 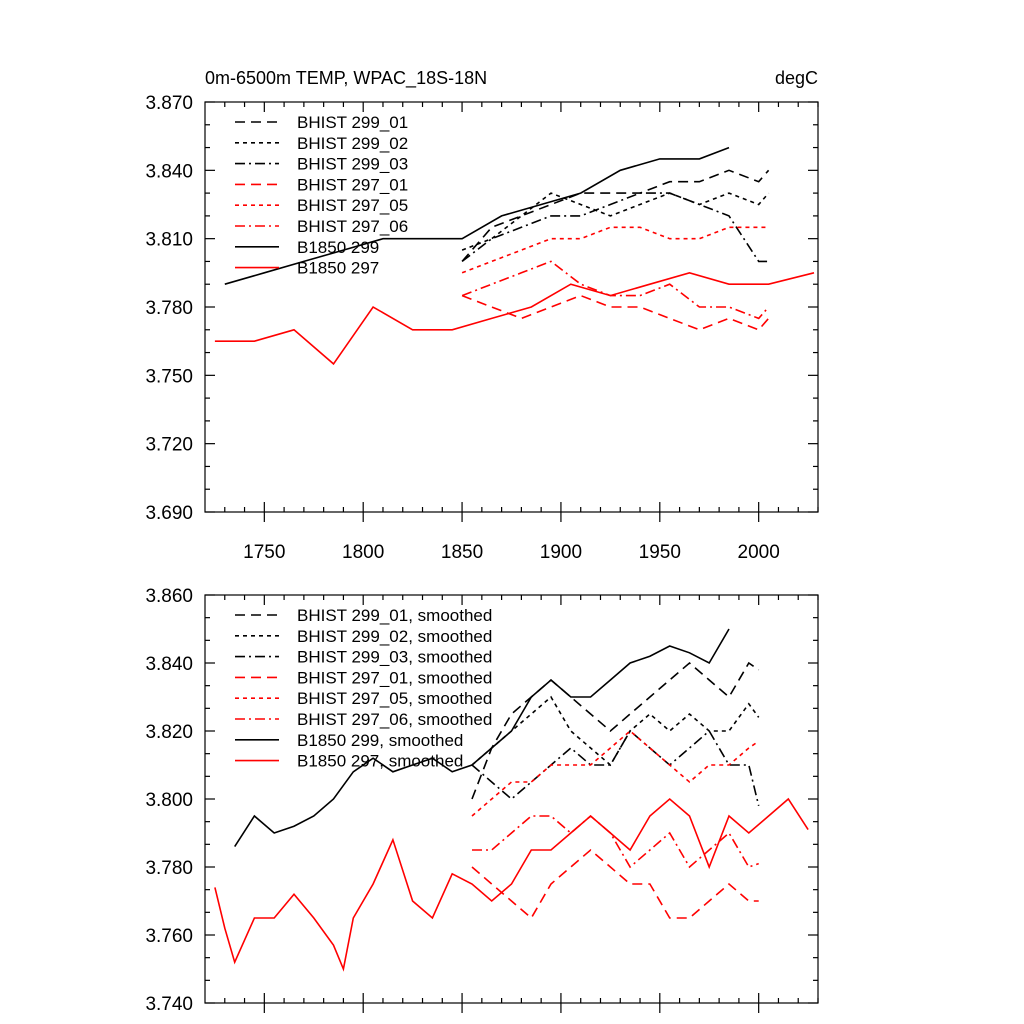 I want to click on legend-label: BHIST 299_02, smoothed, so click(x=394, y=636).